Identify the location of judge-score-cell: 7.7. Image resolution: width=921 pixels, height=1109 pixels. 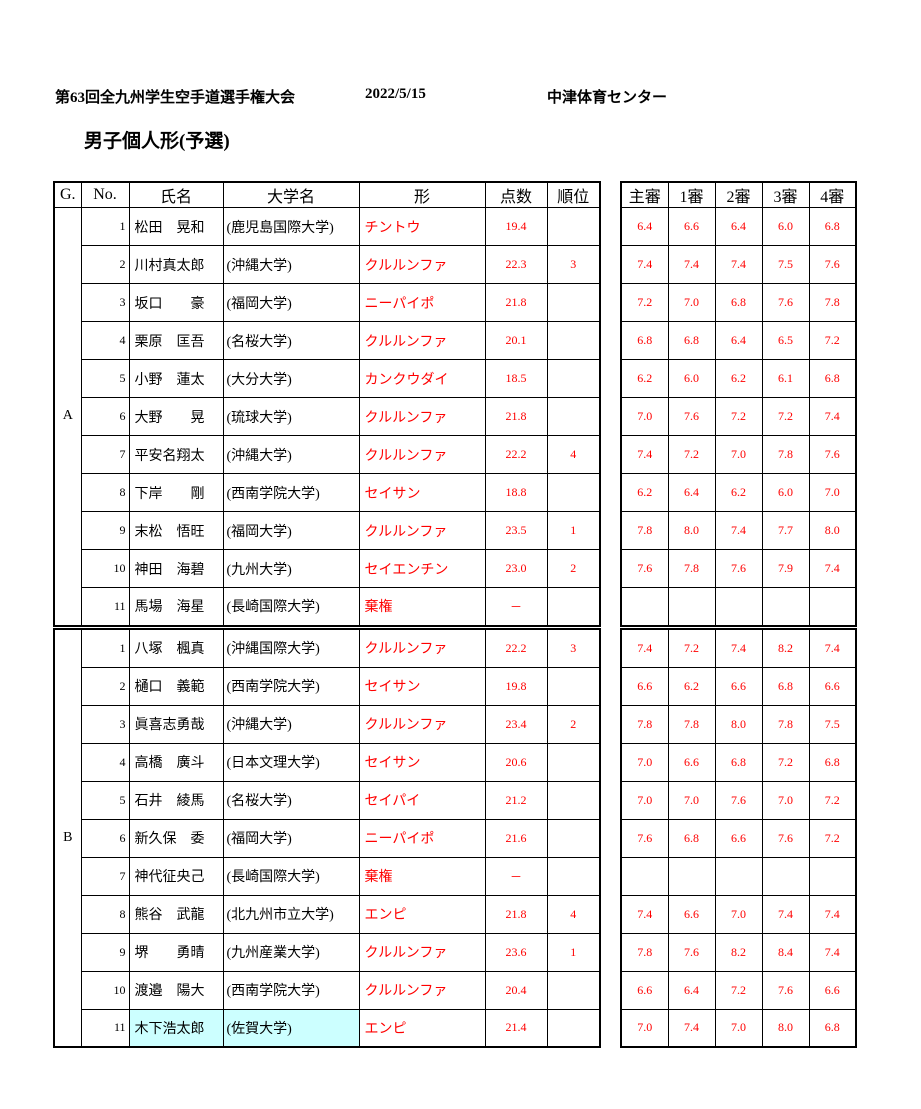
(785, 530).